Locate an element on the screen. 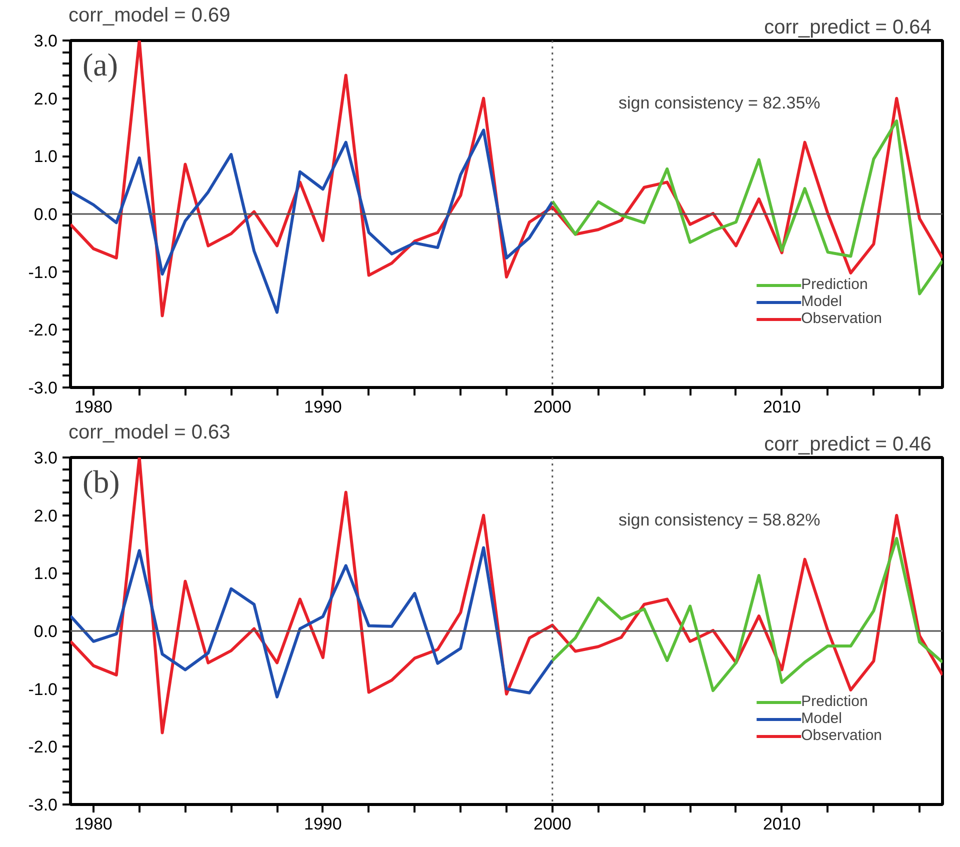  chart-title: corr_model = 0.69 is located at coordinates (149, 15).